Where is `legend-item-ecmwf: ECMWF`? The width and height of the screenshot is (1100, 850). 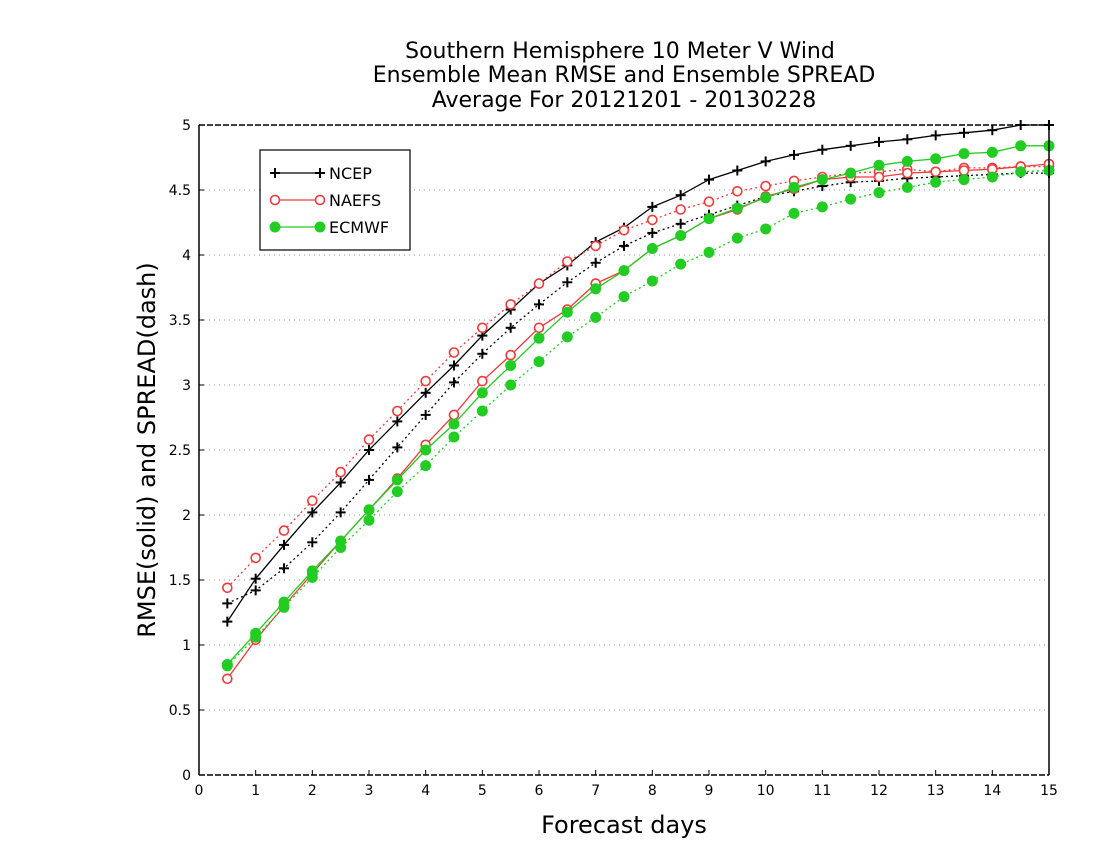 legend-item-ecmwf: ECMWF is located at coordinates (329, 227).